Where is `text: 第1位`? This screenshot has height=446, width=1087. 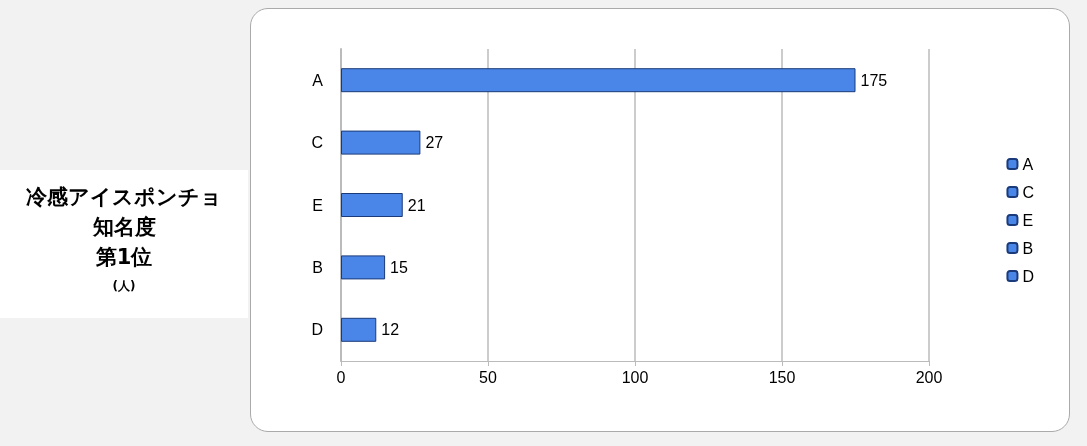
text: 第1位 is located at coordinates (124, 257).